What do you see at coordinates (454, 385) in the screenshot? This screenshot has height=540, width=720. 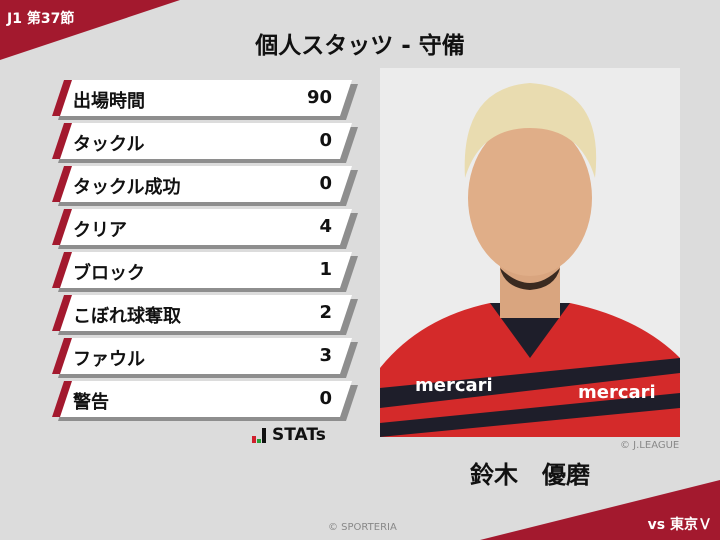 I see `sponsor-text: mercari` at bounding box center [454, 385].